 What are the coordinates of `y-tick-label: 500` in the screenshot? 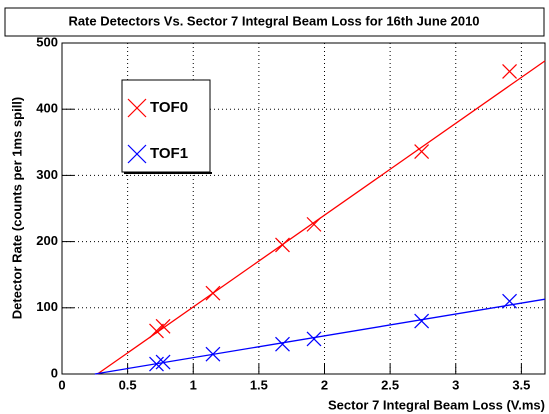 It's located at (47, 41).